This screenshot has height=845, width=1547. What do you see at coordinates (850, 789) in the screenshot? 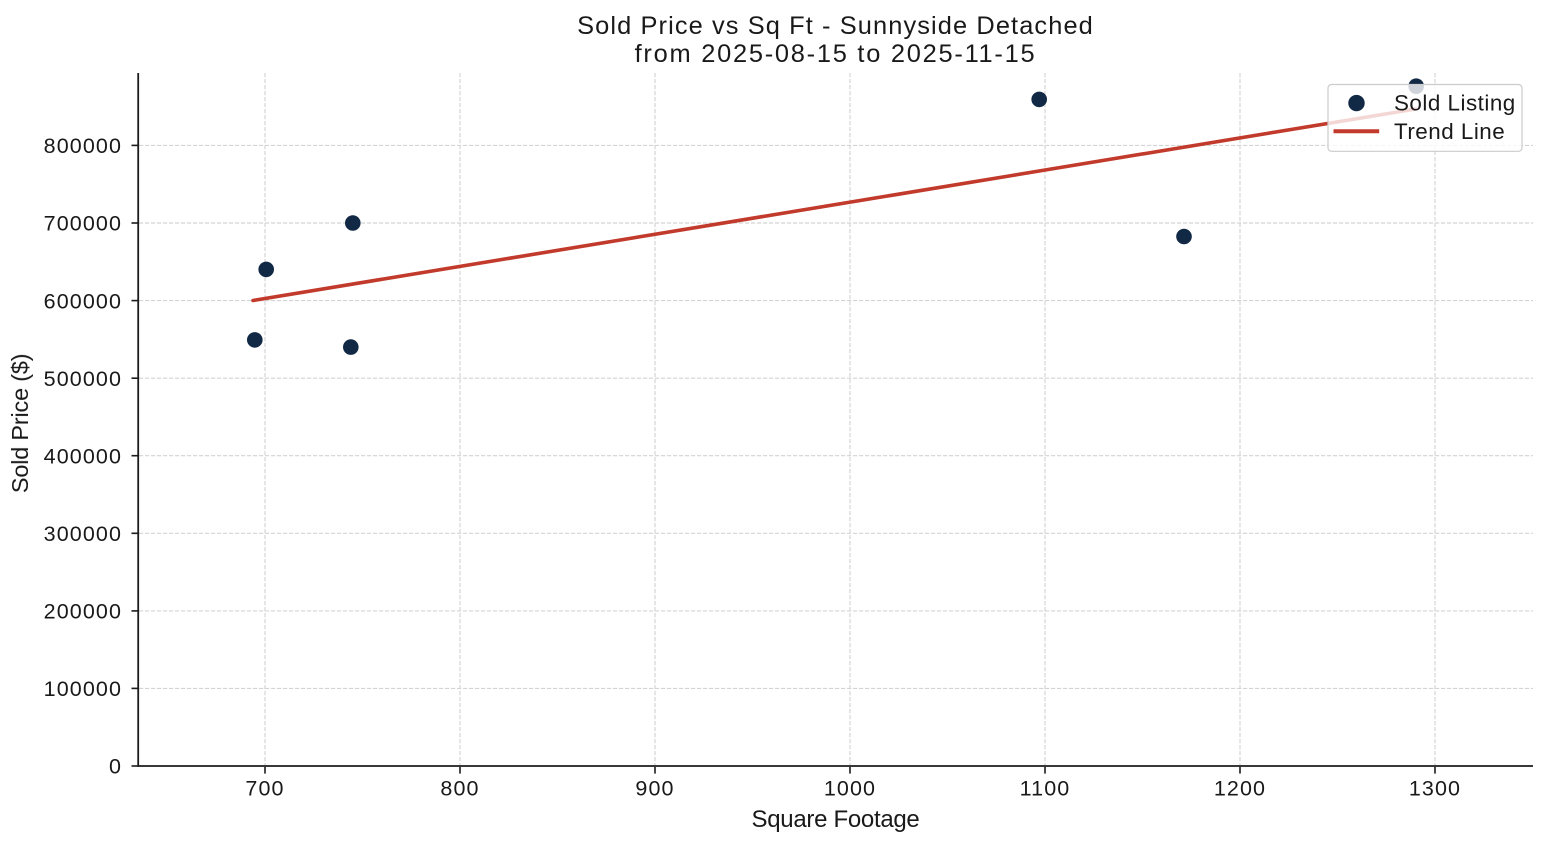
I see `svg-text: 1000` at bounding box center [850, 789].